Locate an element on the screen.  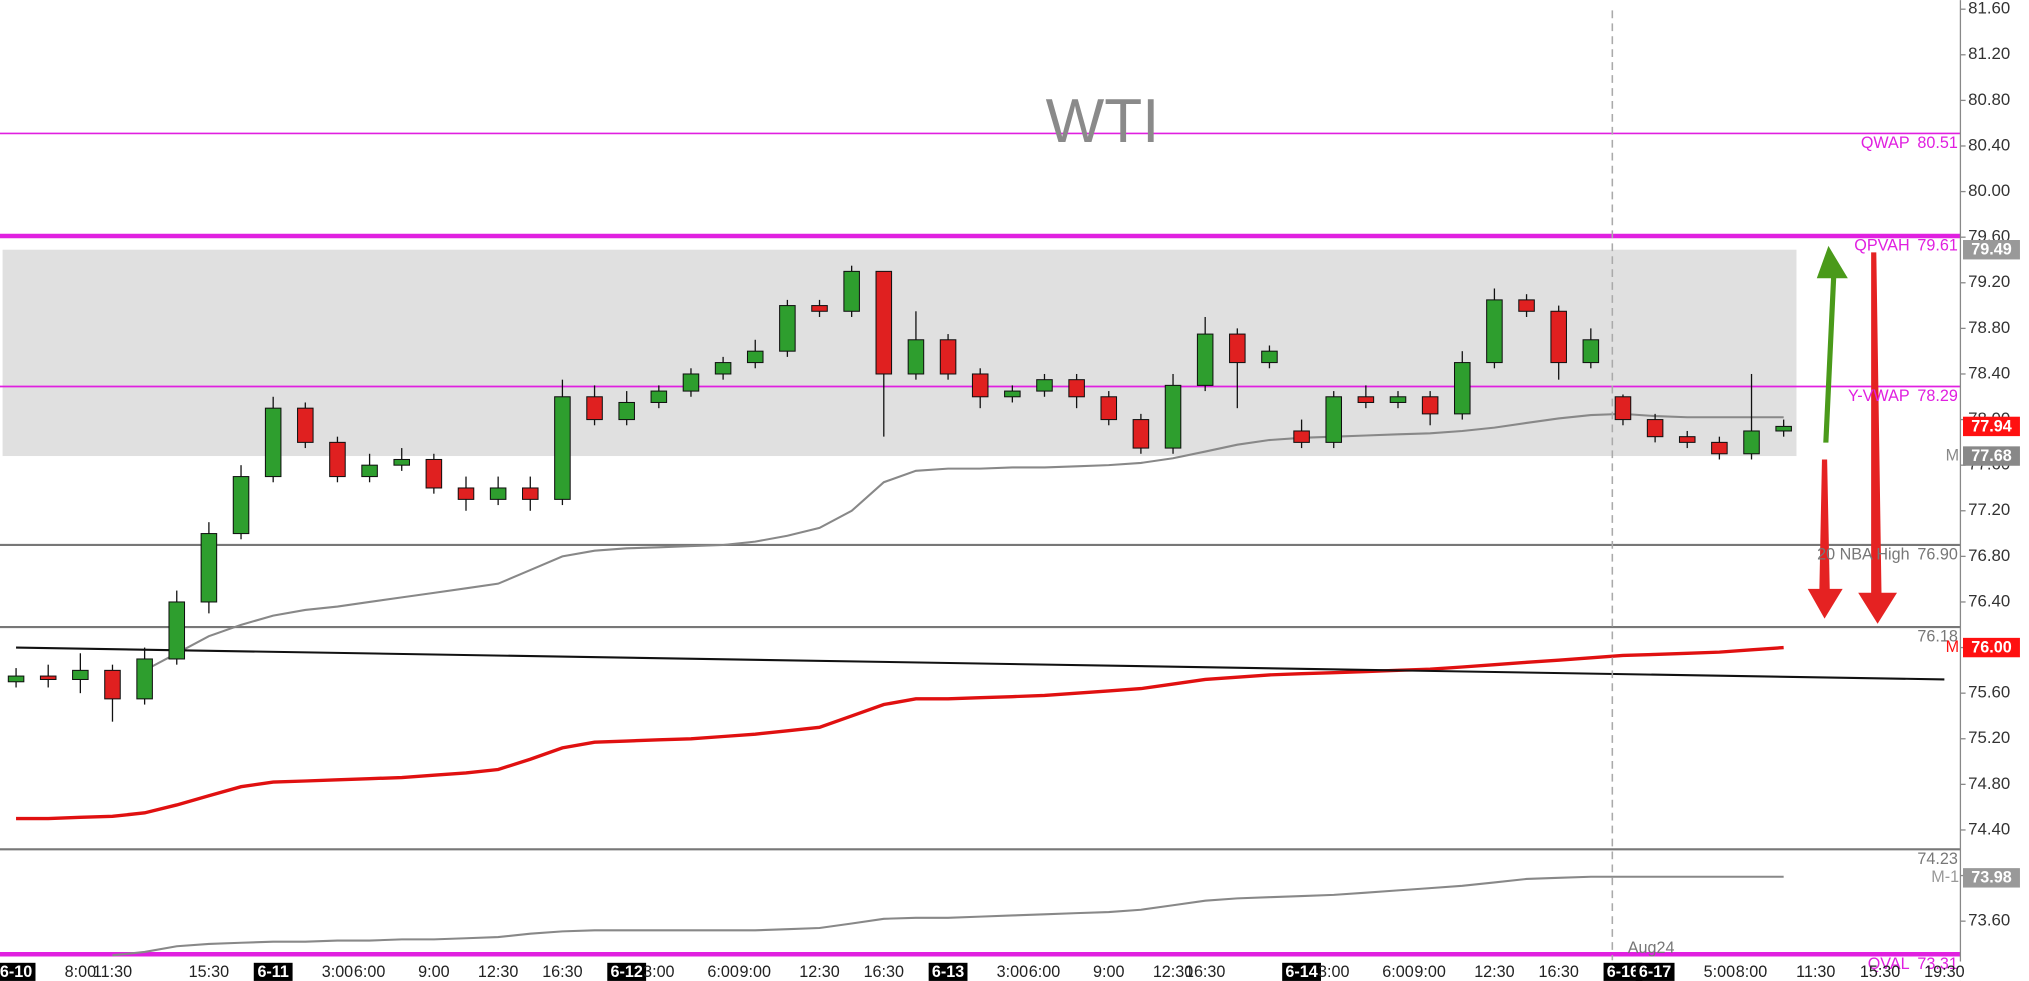
level-label: Y-VWAP is located at coordinates (1879, 396).